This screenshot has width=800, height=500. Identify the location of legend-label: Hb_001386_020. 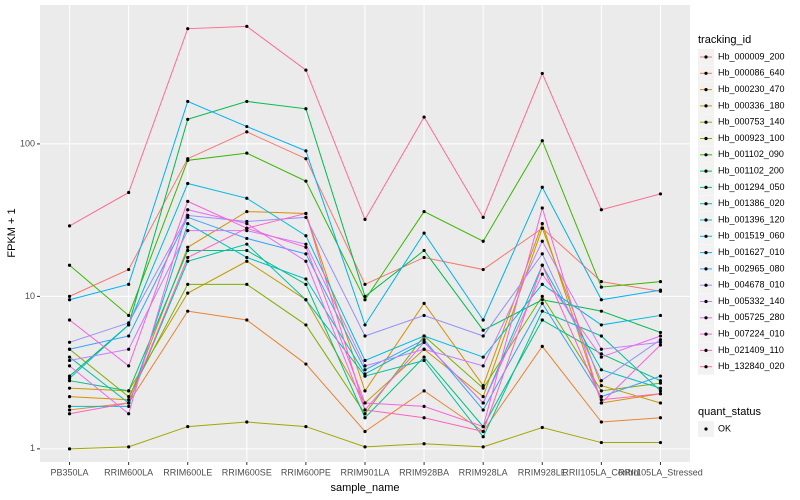
(751, 203).